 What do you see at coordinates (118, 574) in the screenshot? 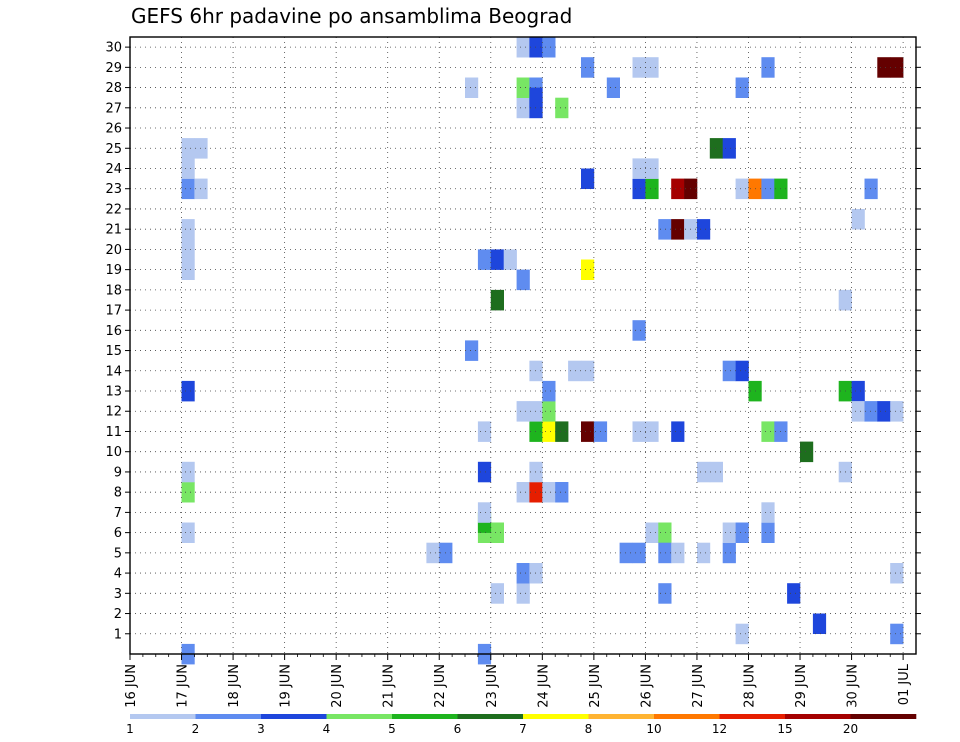
I see `y-tick-label: 4` at bounding box center [118, 574].